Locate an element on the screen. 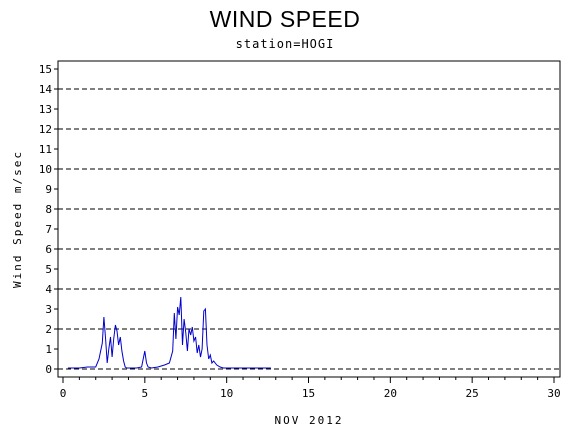  y-tick-label-4: 4 is located at coordinates (48, 289).